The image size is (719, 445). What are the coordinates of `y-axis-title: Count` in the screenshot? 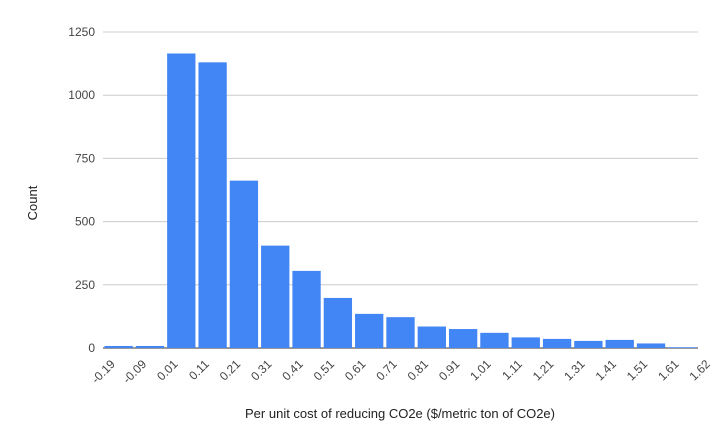 It's located at (32, 202).